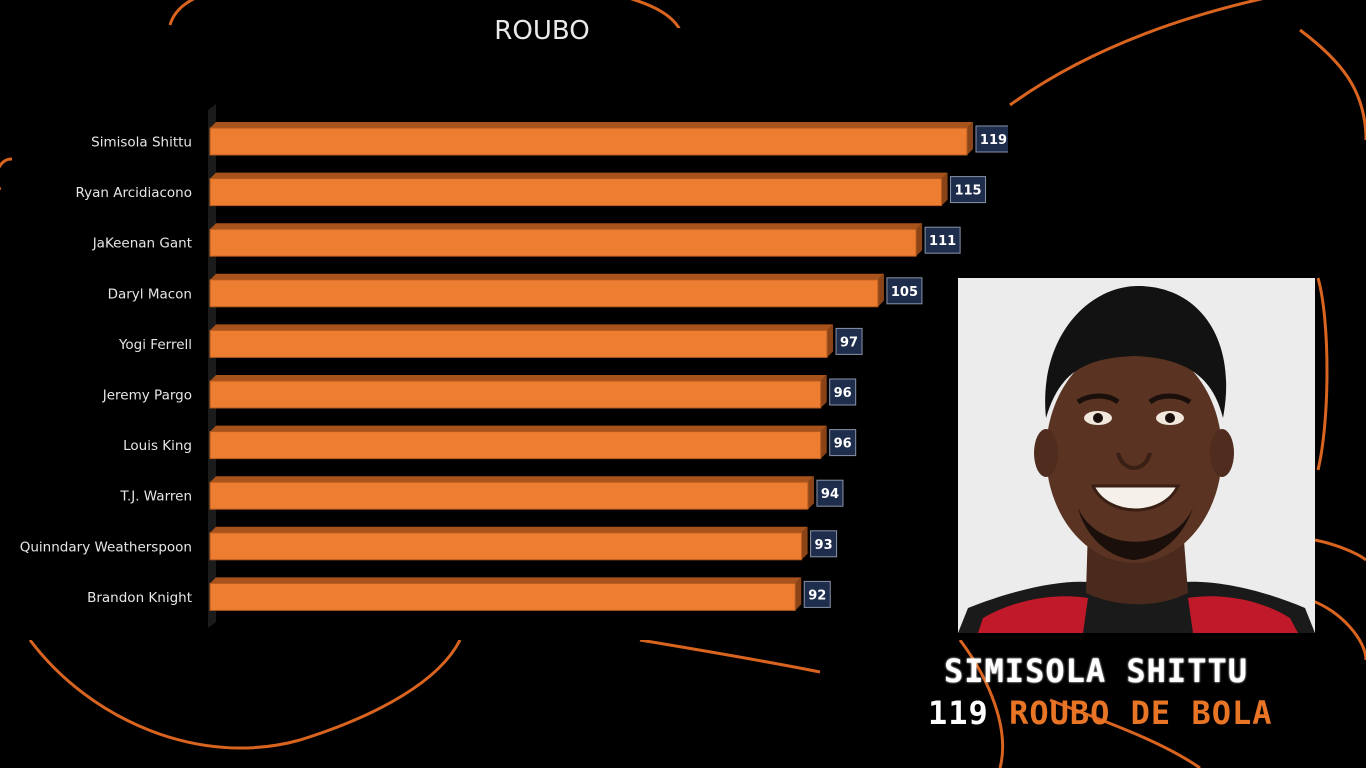 Image resolution: width=1366 pixels, height=768 pixels. I want to click on data-label: 97, so click(849, 342).